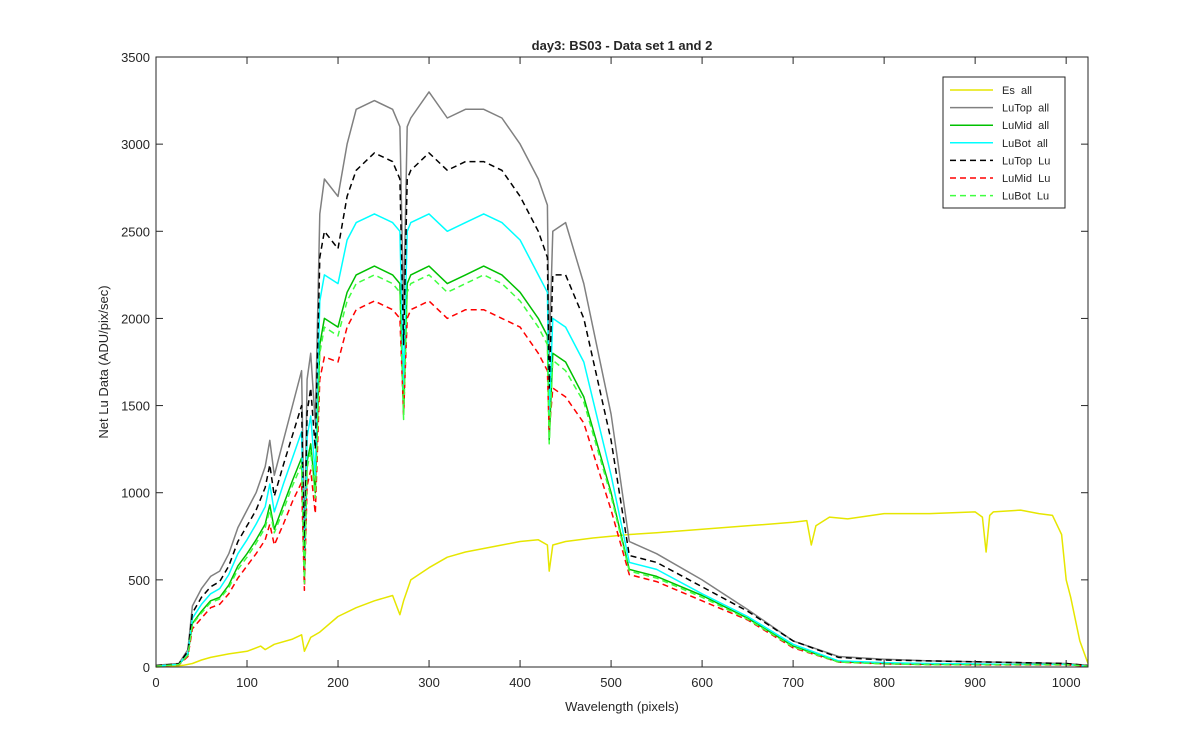 This screenshot has height=755, width=1200. What do you see at coordinates (139, 580) in the screenshot?
I see `y-tick-label: 500` at bounding box center [139, 580].